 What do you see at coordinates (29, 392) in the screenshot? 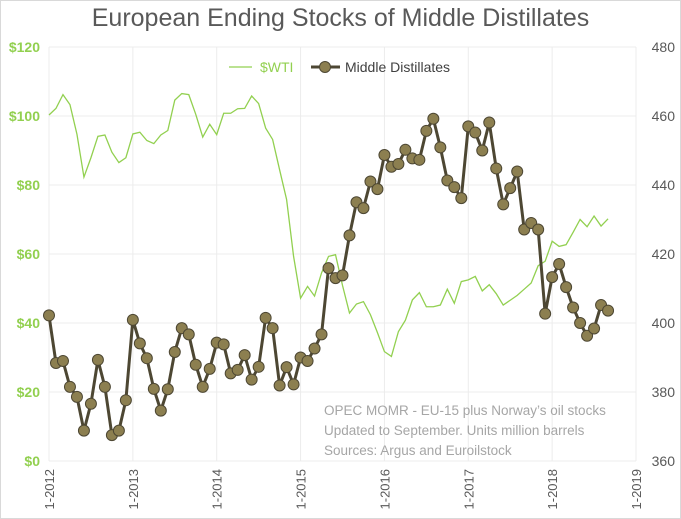
I see `left-tick-label: $20` at bounding box center [29, 392].